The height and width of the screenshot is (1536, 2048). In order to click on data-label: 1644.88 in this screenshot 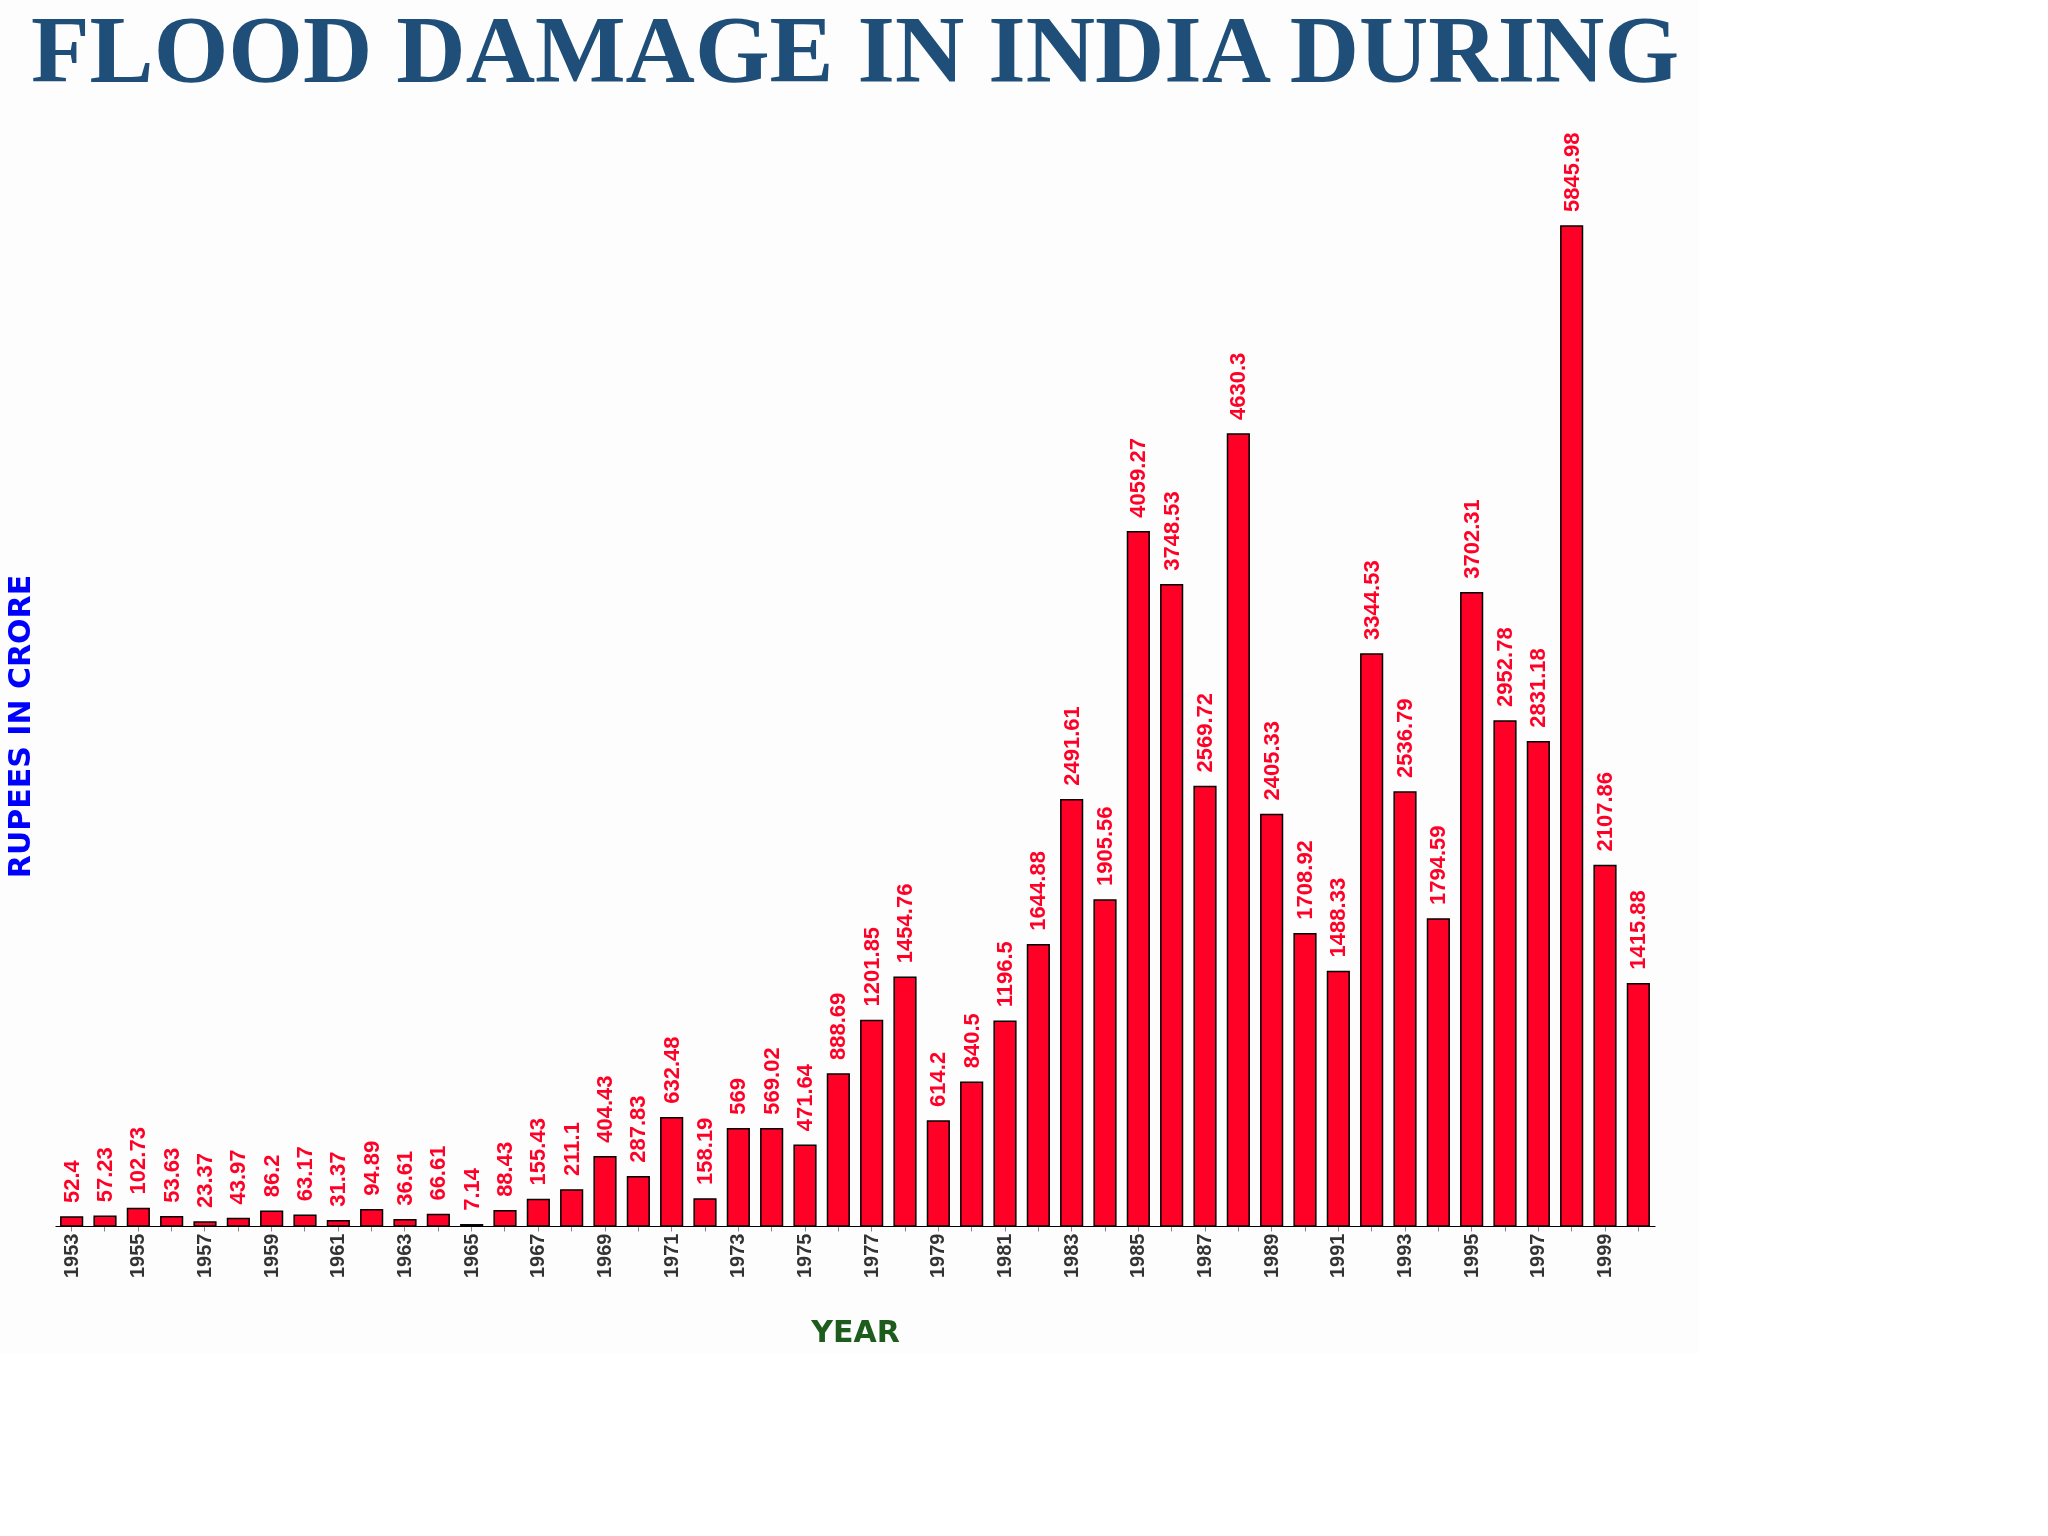, I will do `click(1038, 891)`.